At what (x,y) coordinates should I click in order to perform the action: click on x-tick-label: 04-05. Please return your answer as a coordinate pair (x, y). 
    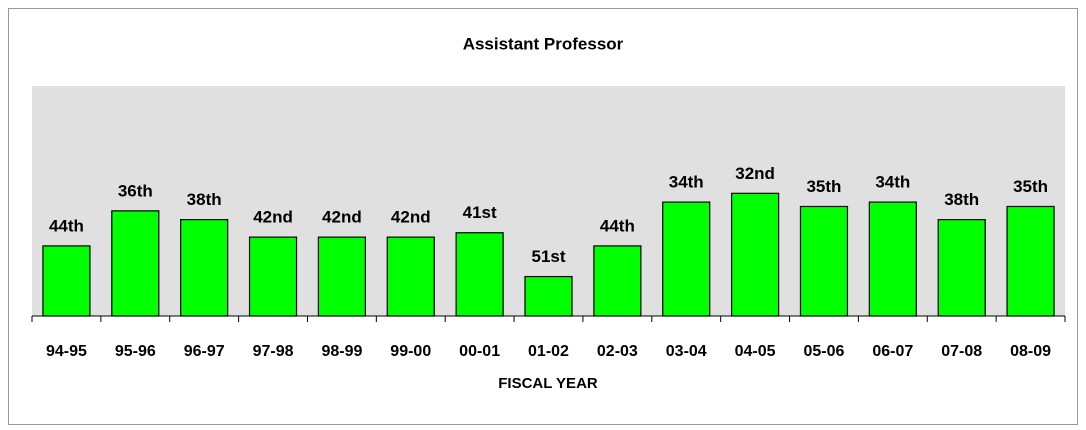
    Looking at the image, I should click on (755, 351).